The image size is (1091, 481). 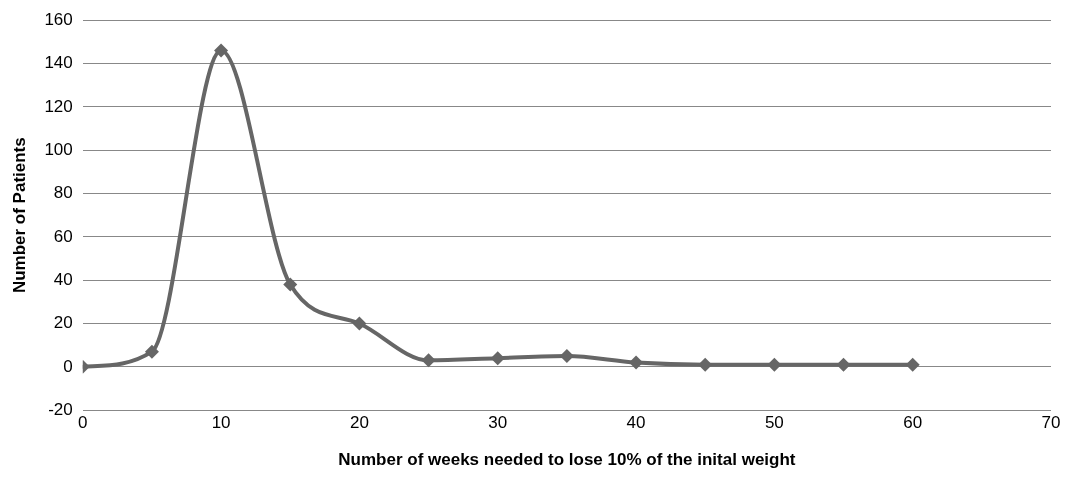 What do you see at coordinates (63, 193) in the screenshot?
I see `y-tick-label: 80` at bounding box center [63, 193].